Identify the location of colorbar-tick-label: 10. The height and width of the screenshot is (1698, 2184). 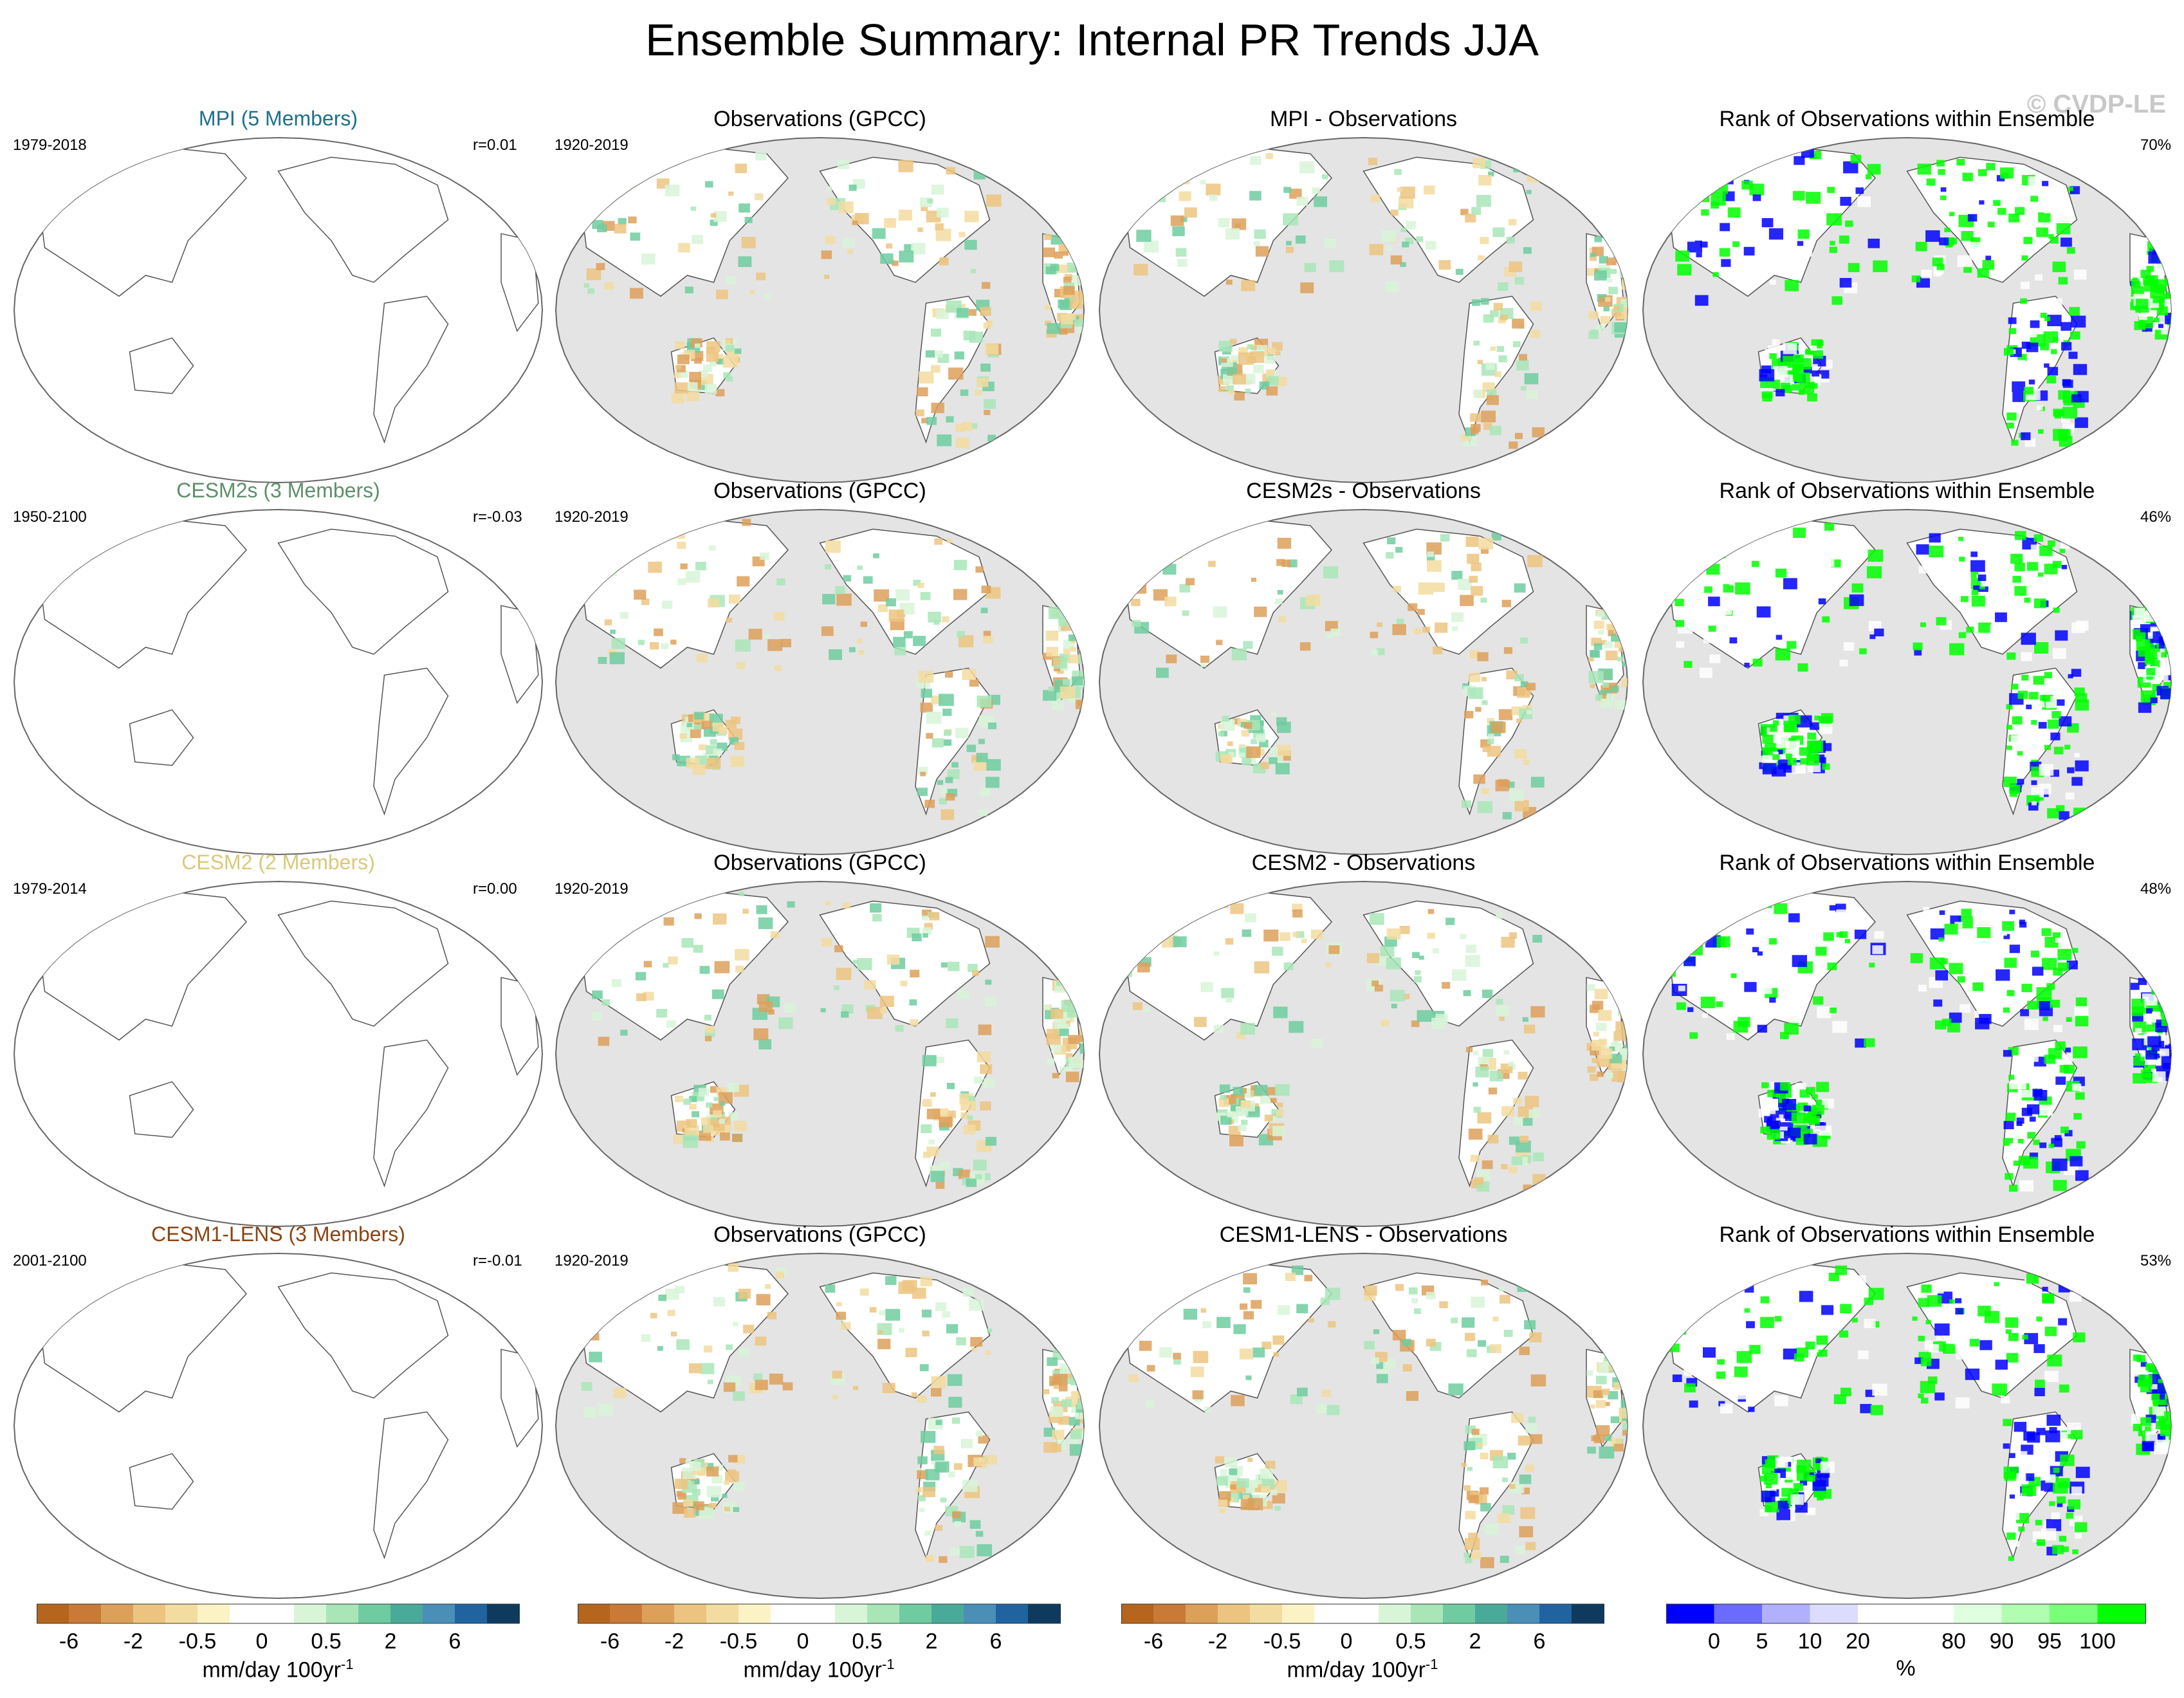
(1810, 1641).